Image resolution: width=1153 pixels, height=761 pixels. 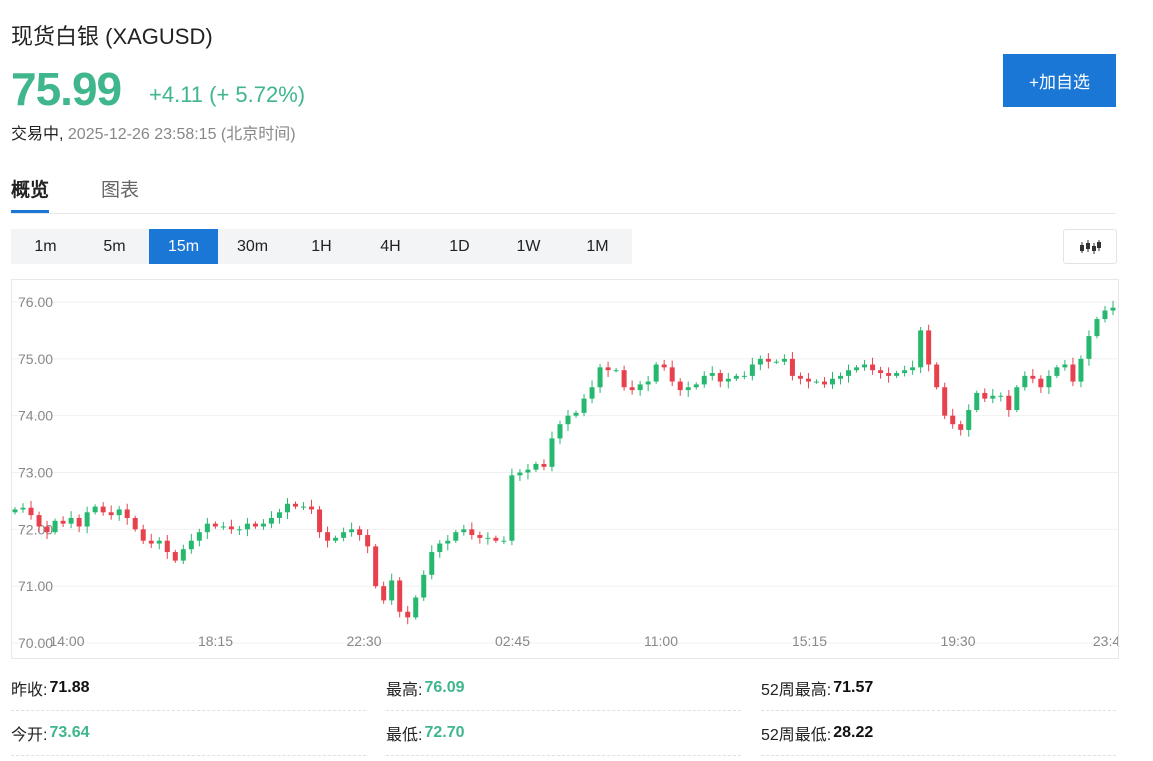 I want to click on period-1d: 1D, so click(x=459, y=246).